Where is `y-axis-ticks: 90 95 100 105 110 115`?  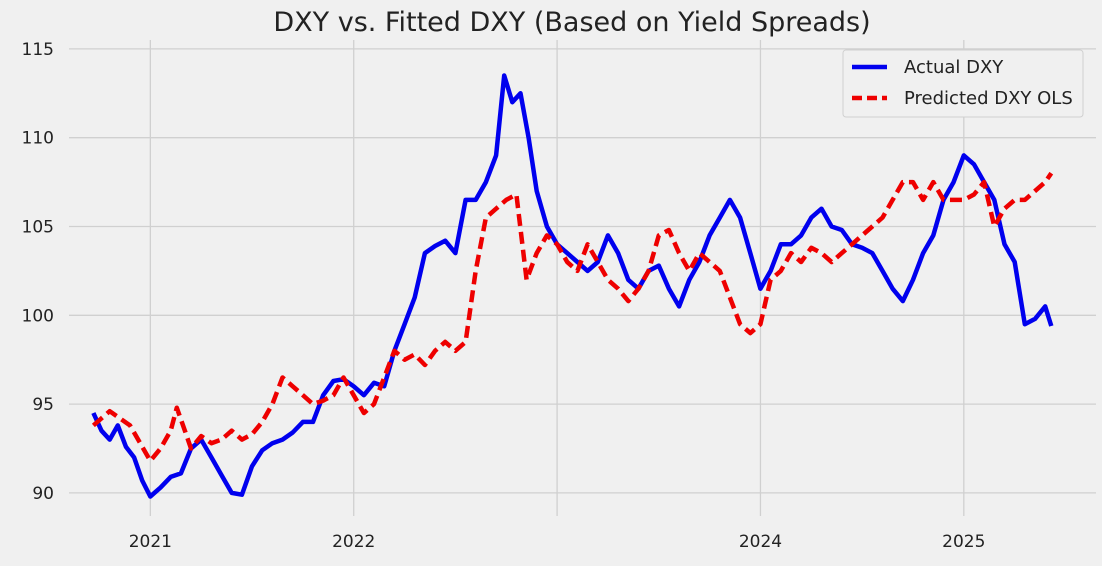 y-axis-ticks: 90 95 100 105 110 115 is located at coordinates (38, 272).